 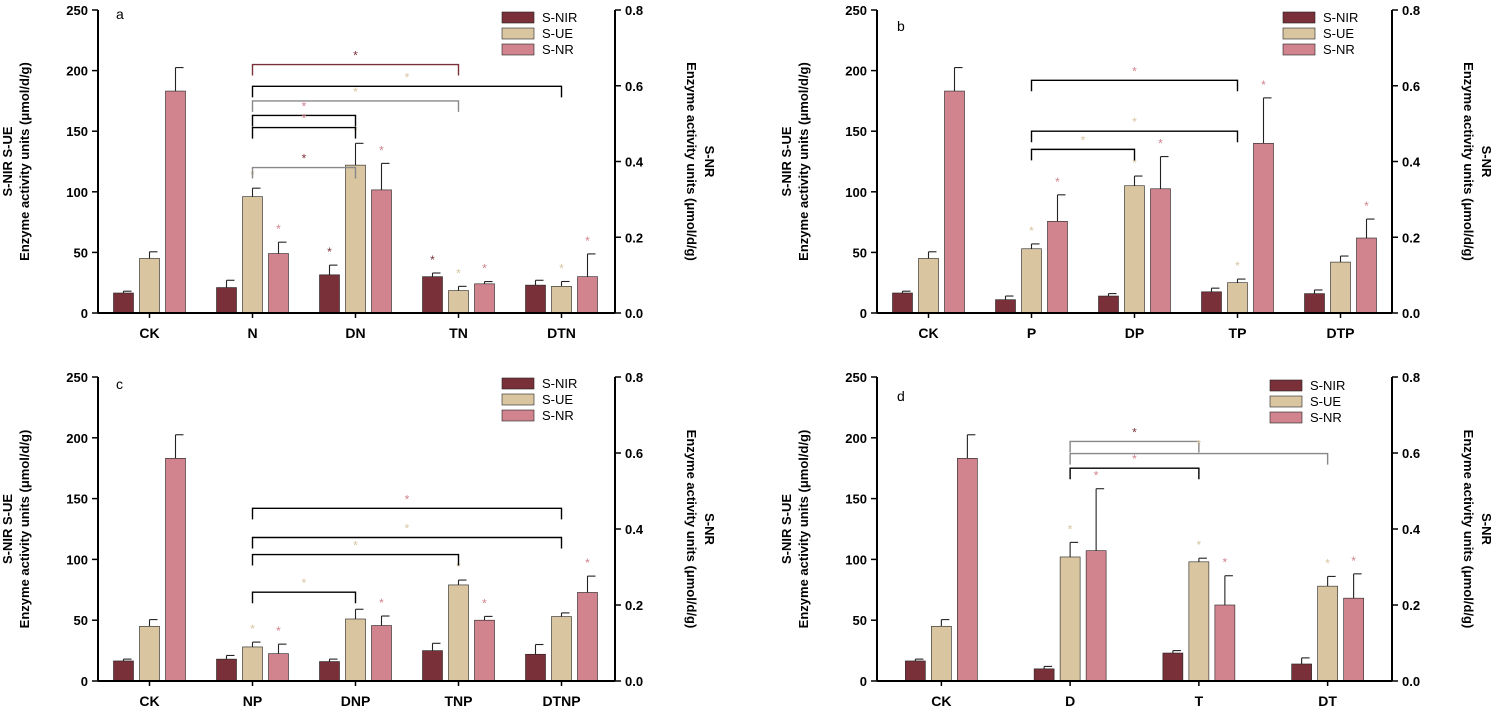 I want to click on x-tick-label: DTNP, so click(x=561, y=701).